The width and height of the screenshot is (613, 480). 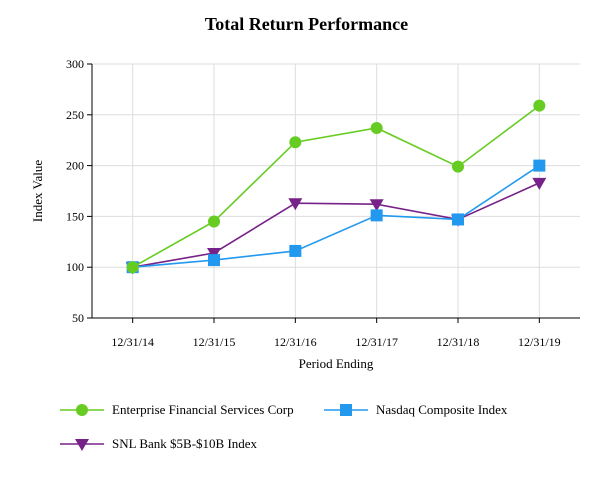 I want to click on x-tick-label: 12/31/19, so click(x=539, y=342).